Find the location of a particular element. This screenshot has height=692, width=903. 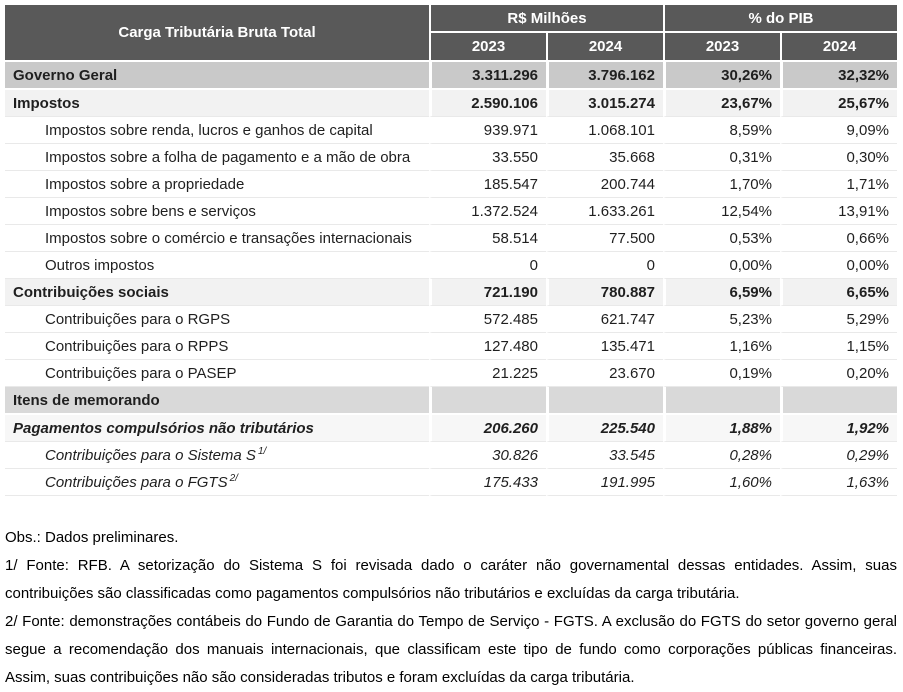

cell-value: 127.480 is located at coordinates (487, 346).